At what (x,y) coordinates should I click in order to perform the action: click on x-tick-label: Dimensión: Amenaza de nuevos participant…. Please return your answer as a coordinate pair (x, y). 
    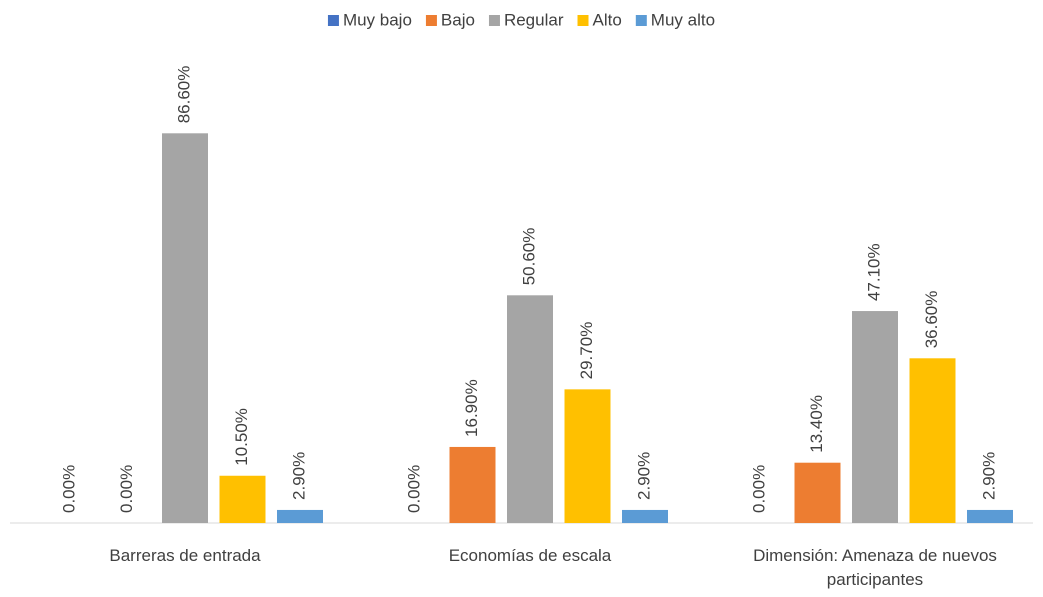
    Looking at the image, I should click on (875, 567).